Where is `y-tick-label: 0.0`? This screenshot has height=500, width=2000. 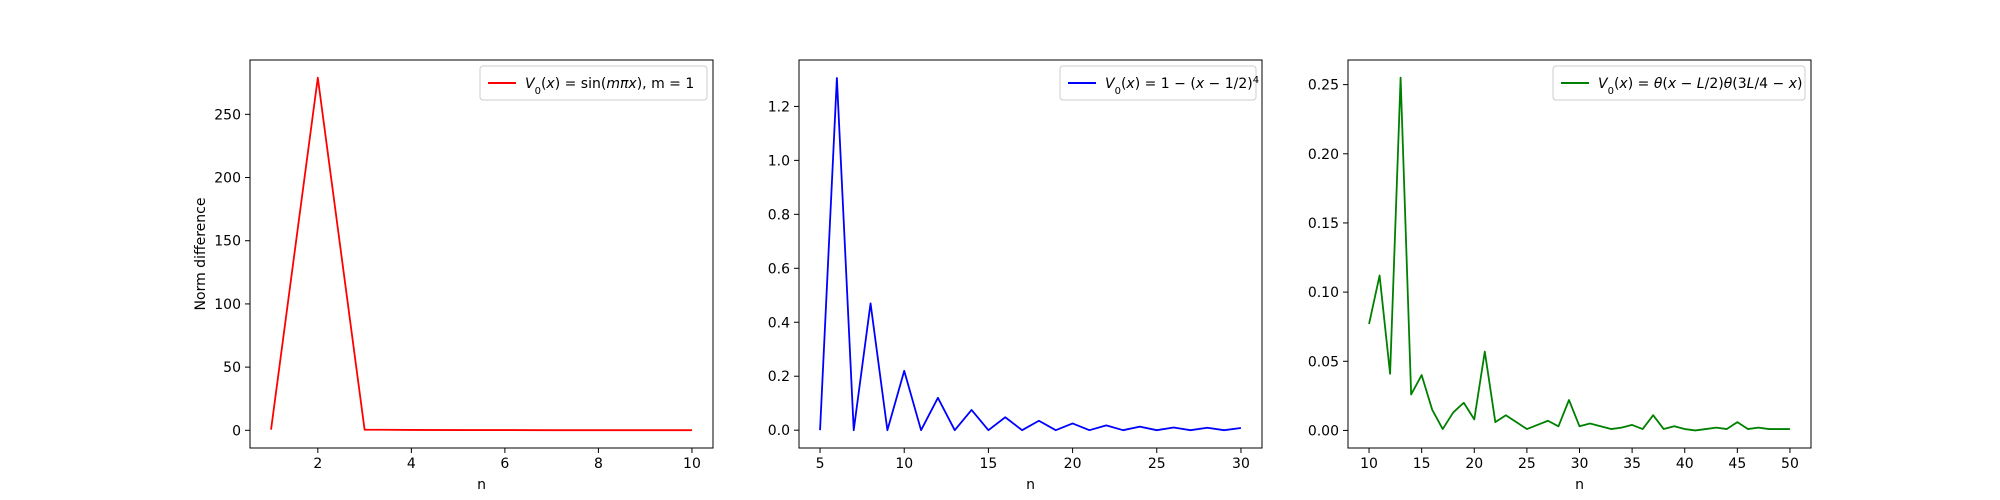 y-tick-label: 0.0 is located at coordinates (779, 431).